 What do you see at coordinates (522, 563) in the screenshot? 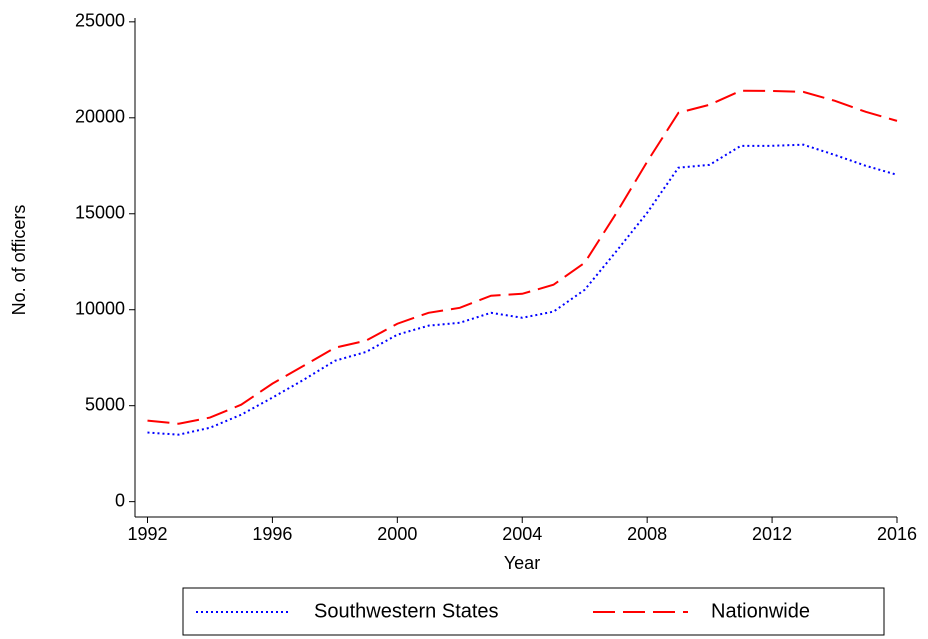
I see `x-axis-label: Year` at bounding box center [522, 563].